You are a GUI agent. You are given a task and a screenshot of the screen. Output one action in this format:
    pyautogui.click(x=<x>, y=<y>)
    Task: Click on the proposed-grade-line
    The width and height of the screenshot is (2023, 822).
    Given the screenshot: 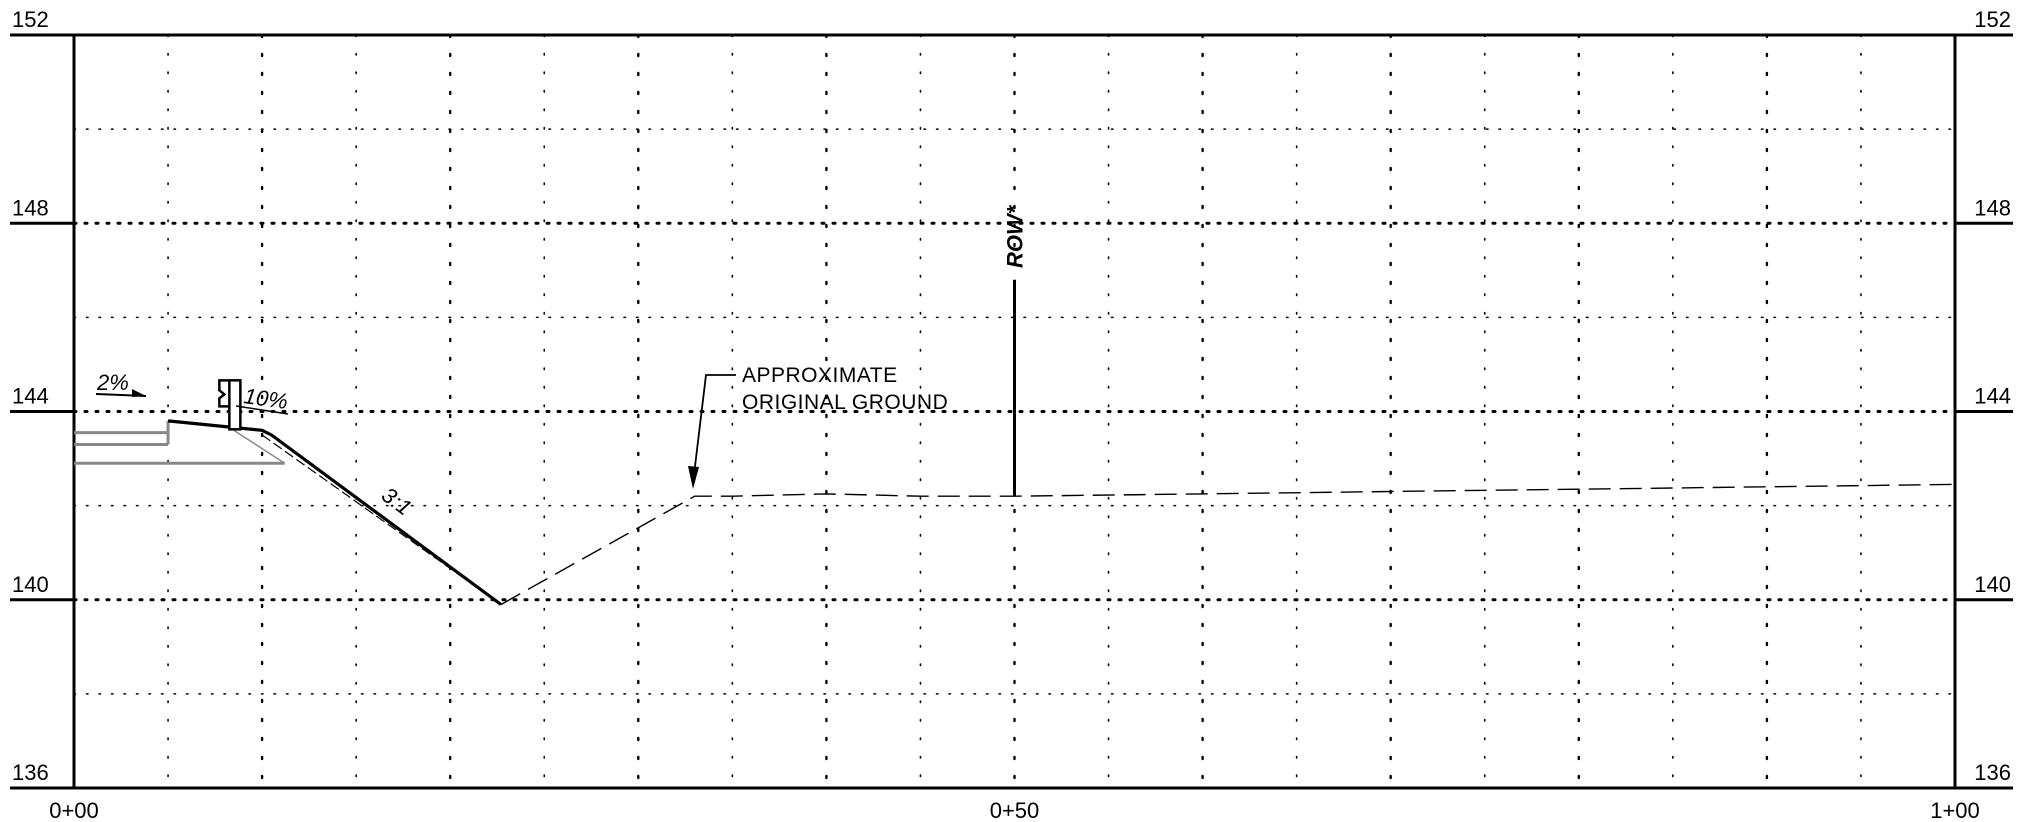 What is the action you would take?
    pyautogui.click(x=334, y=512)
    